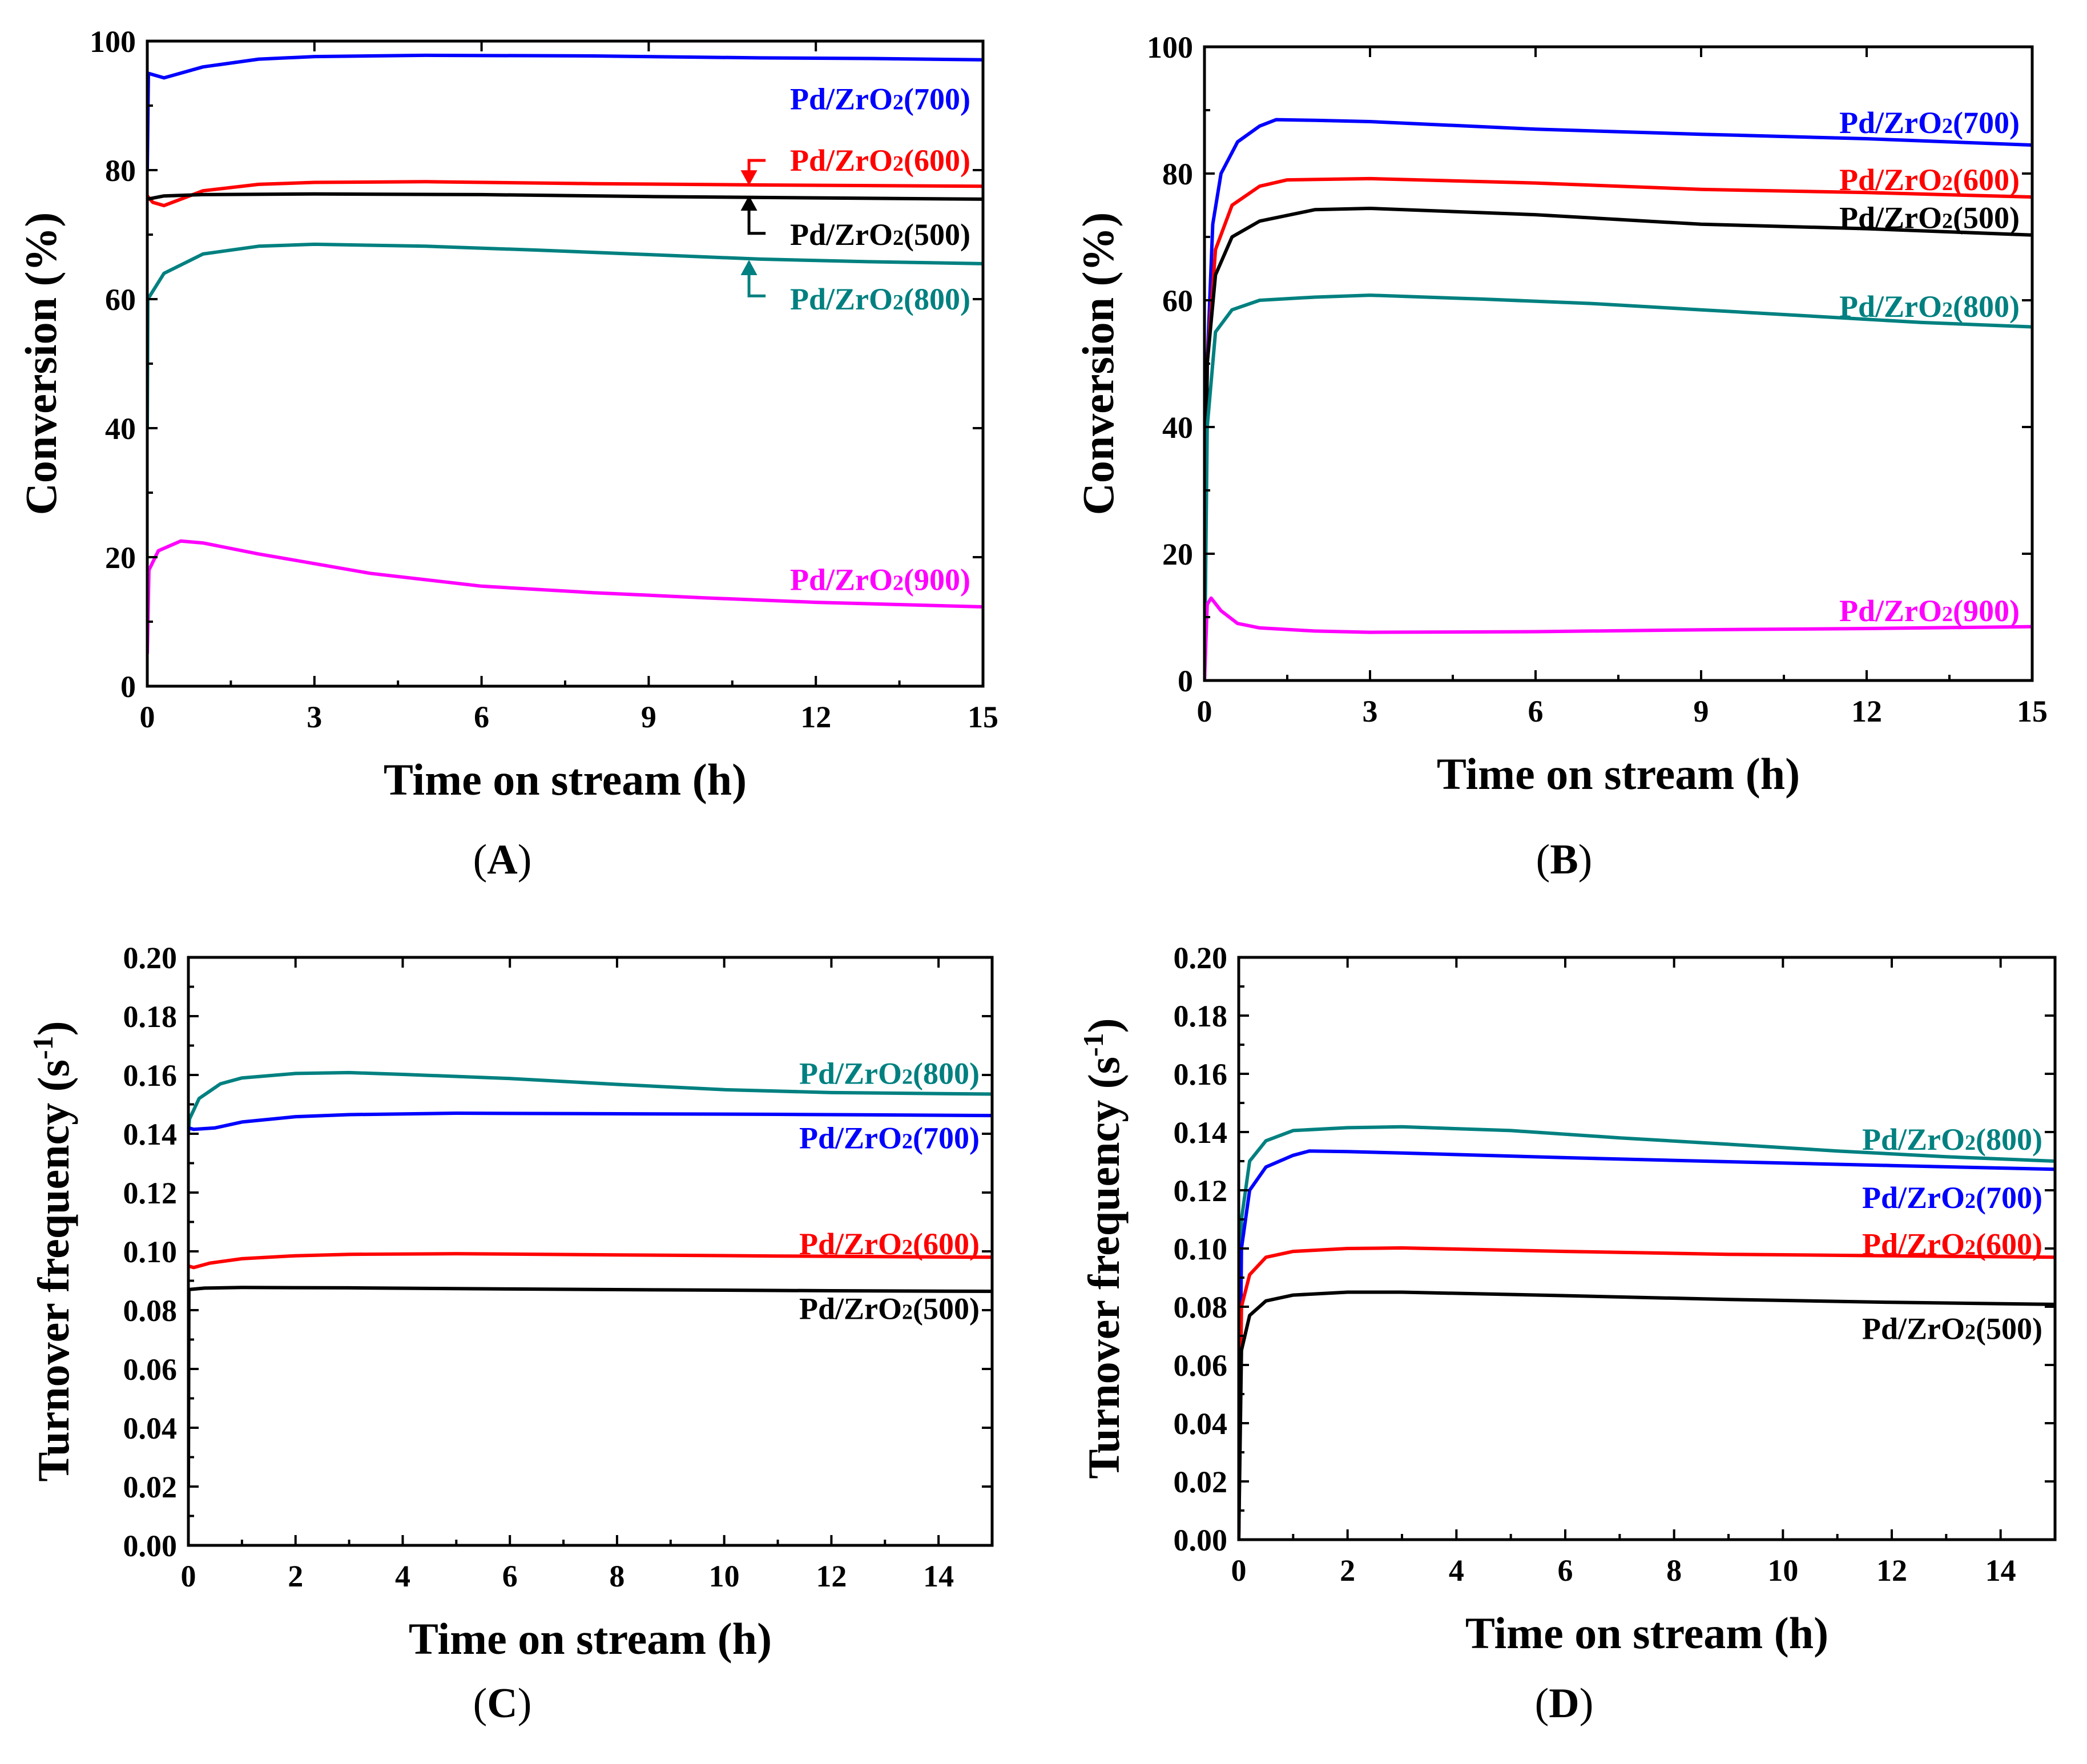 The image size is (2087, 1764). I want to click on panel-d-y-tick-label: 0.14, so click(1201, 1132).